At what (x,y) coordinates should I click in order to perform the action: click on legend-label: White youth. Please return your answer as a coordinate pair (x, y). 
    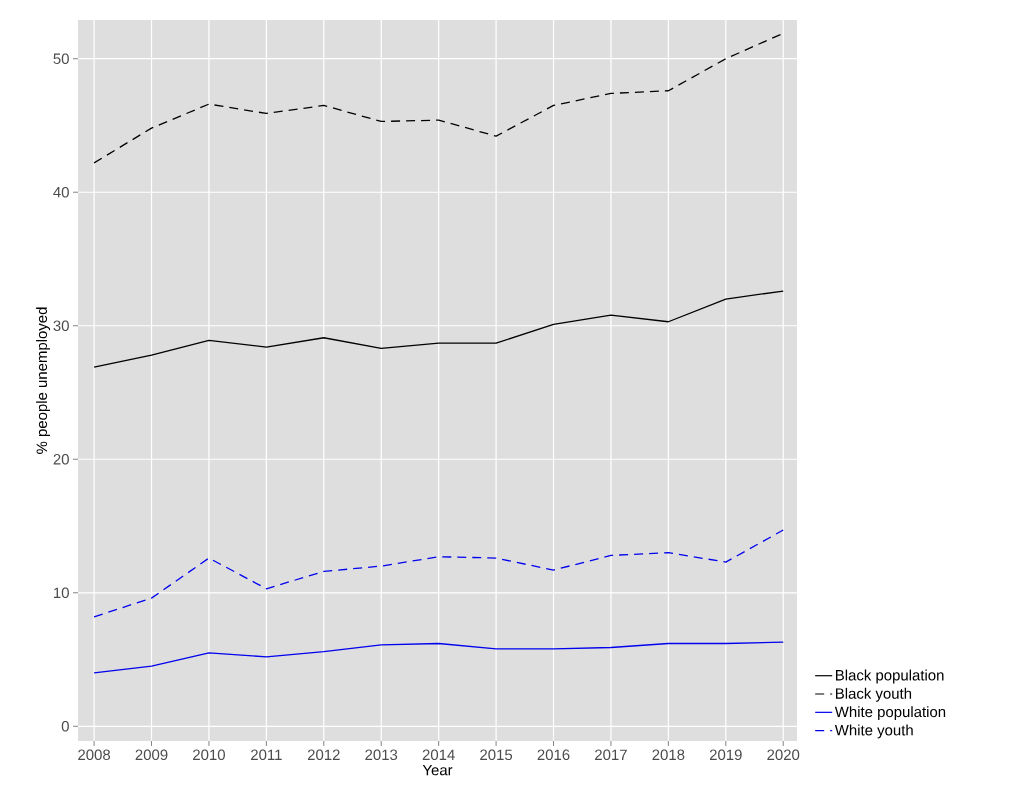
    Looking at the image, I should click on (873, 731).